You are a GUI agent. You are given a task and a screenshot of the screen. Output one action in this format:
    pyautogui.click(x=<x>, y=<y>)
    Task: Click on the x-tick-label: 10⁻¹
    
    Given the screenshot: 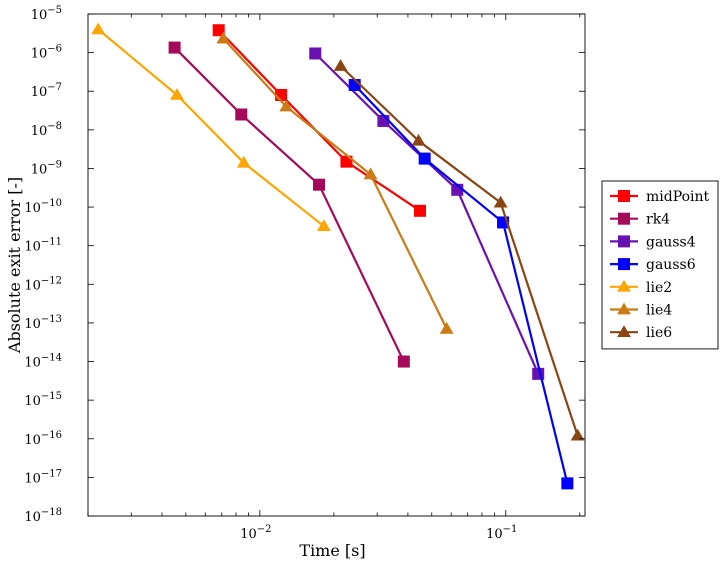 What is the action you would take?
    pyautogui.click(x=501, y=533)
    